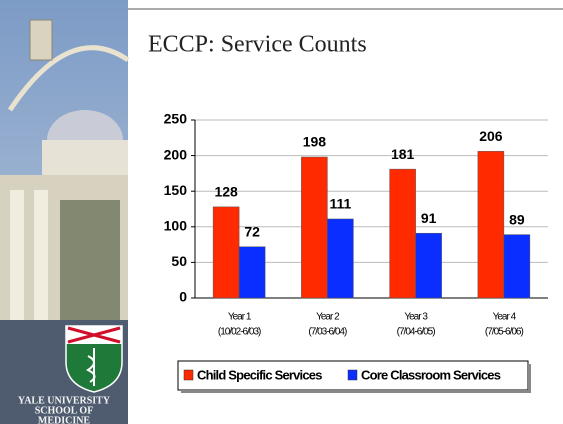  I want to click on value-label: 206, so click(491, 136).